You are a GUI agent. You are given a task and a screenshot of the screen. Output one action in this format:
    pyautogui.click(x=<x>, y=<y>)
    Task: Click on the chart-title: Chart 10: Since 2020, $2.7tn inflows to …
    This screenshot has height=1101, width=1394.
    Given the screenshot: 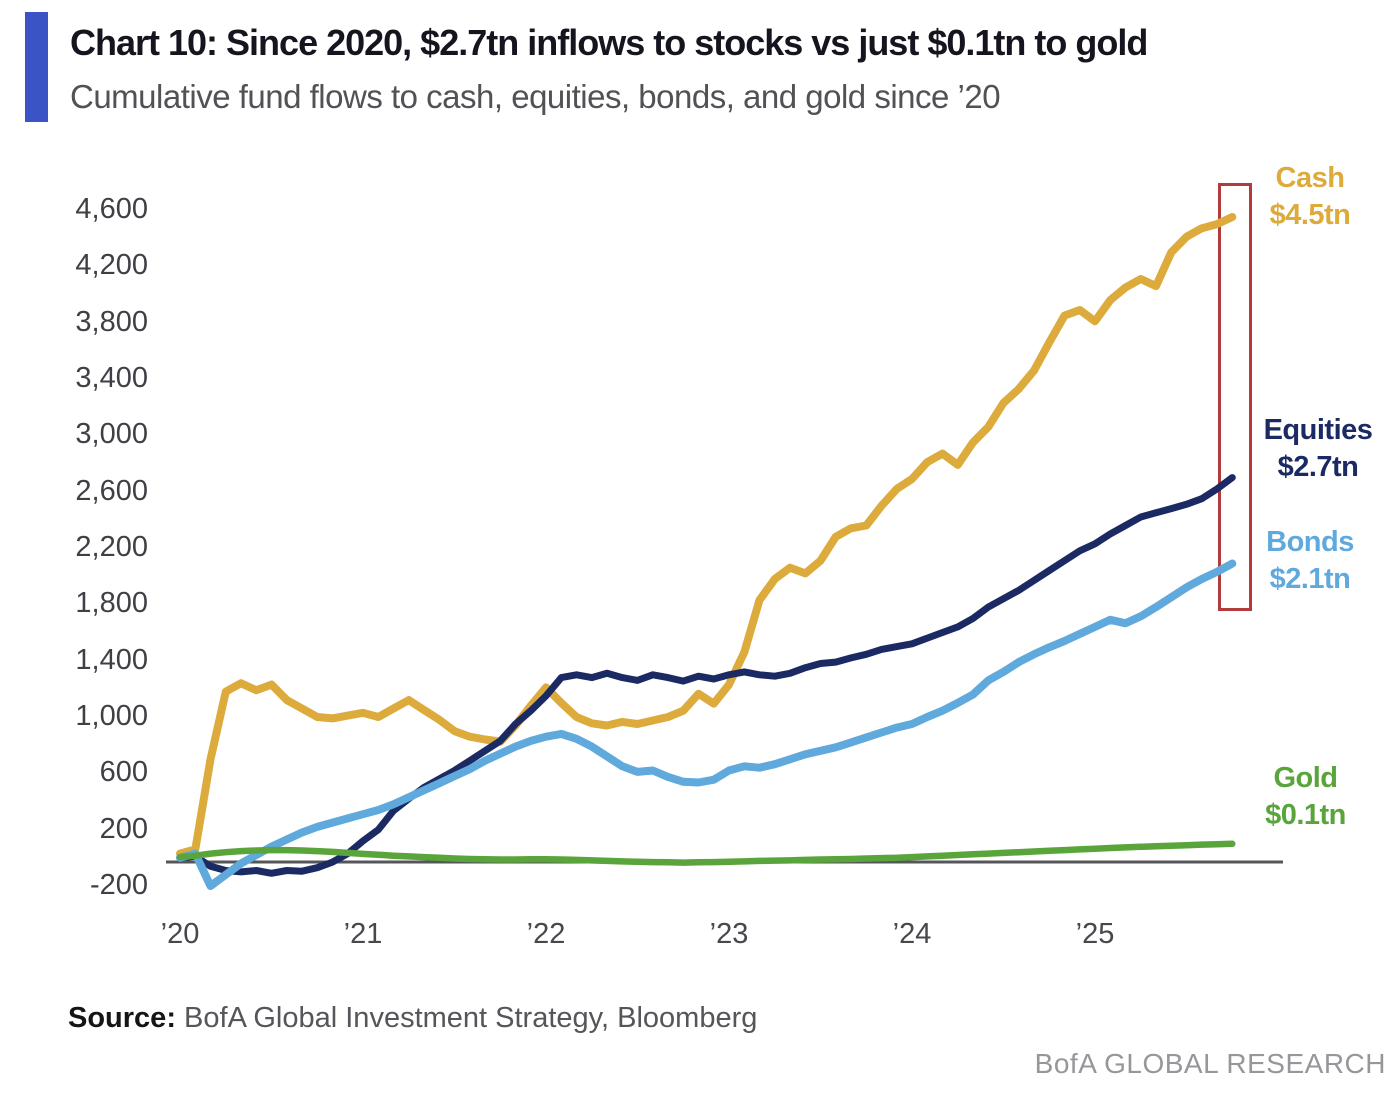 What is the action you would take?
    pyautogui.click(x=609, y=42)
    